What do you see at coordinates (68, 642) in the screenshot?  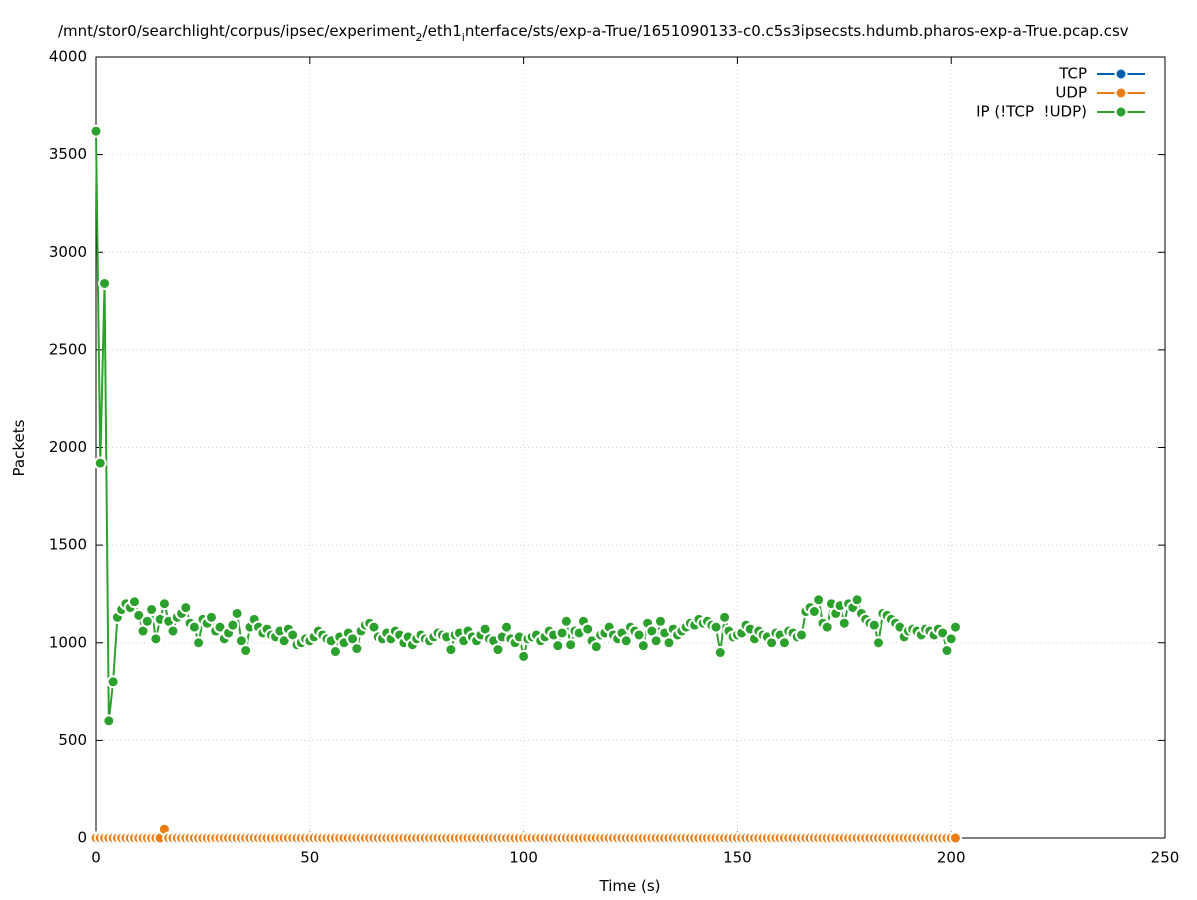 I see `y-tick-label: 1000` at bounding box center [68, 642].